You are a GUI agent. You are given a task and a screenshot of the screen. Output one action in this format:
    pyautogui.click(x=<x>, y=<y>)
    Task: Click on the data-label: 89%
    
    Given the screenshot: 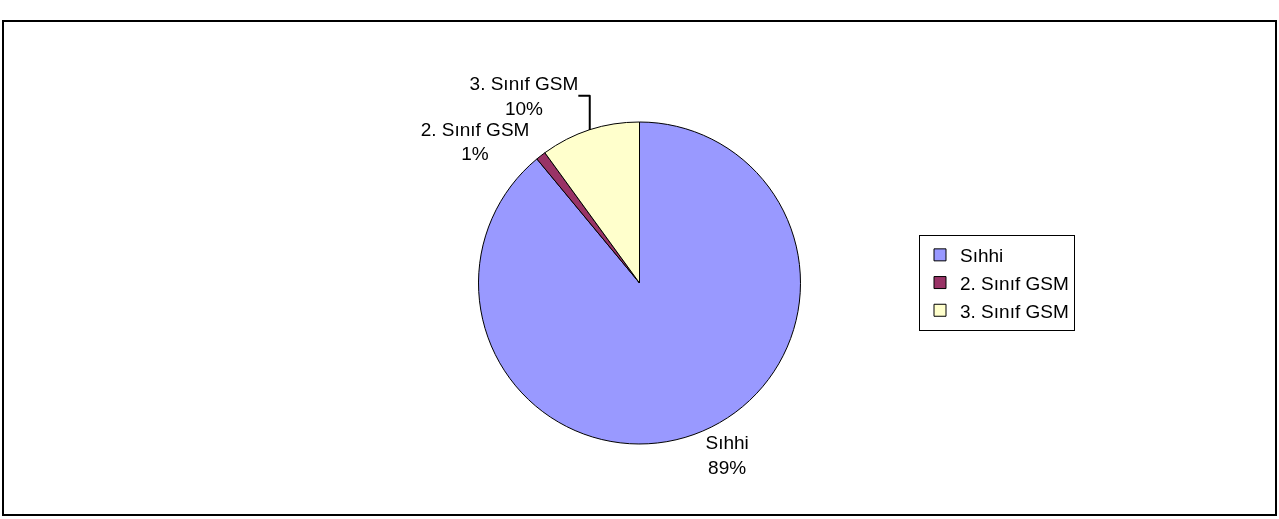 What is the action you would take?
    pyautogui.click(x=727, y=467)
    